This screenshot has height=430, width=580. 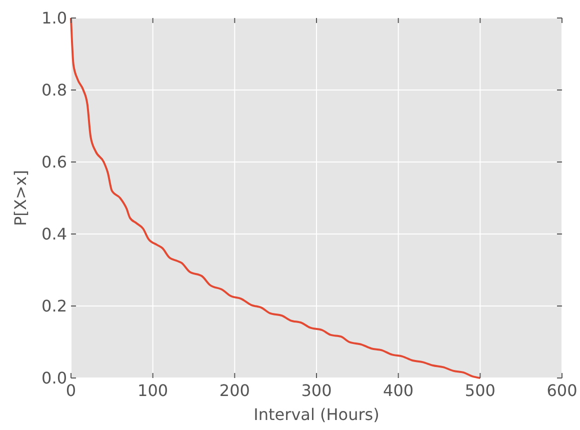 What do you see at coordinates (317, 414) in the screenshot?
I see `x-axis-title: Interval (Hours)` at bounding box center [317, 414].